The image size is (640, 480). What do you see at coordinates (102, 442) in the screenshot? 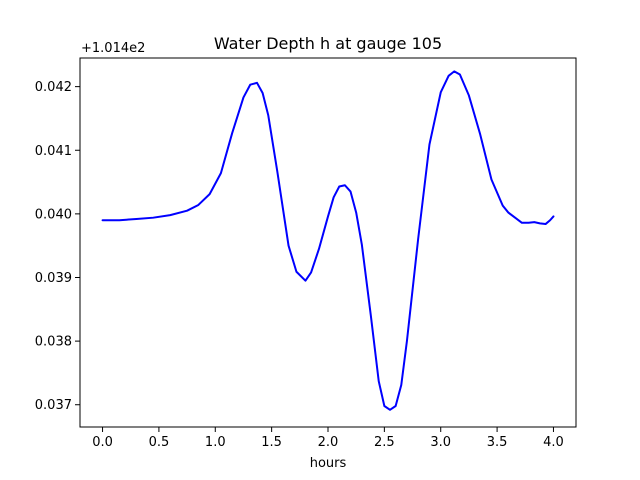
I see `x-tick-label: 0.0` at bounding box center [102, 442].